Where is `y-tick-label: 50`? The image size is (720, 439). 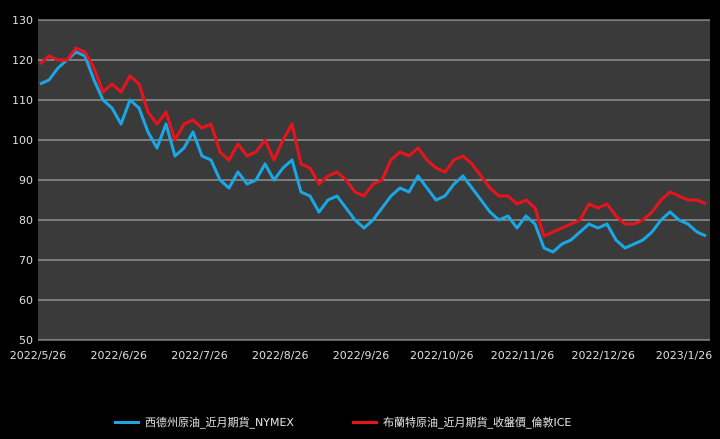
y-tick-label: 50 is located at coordinates (26, 340).